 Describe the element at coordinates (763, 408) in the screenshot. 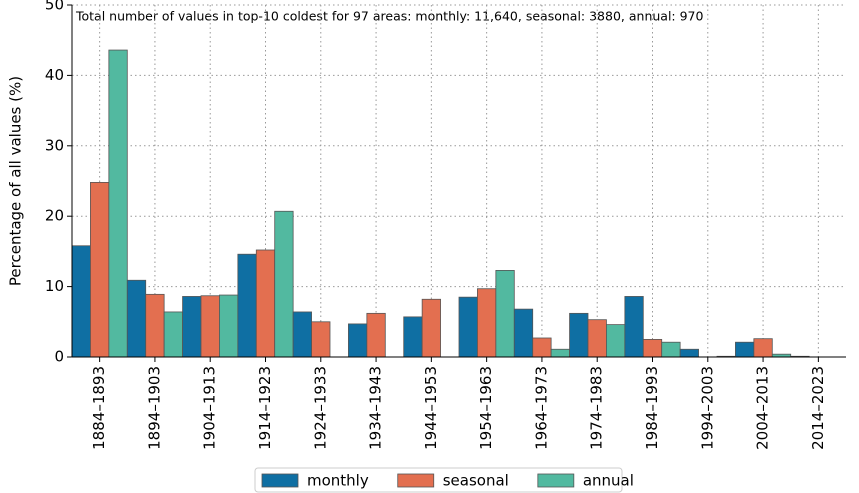

I see `x-tick-label: 2004–2013` at that location.